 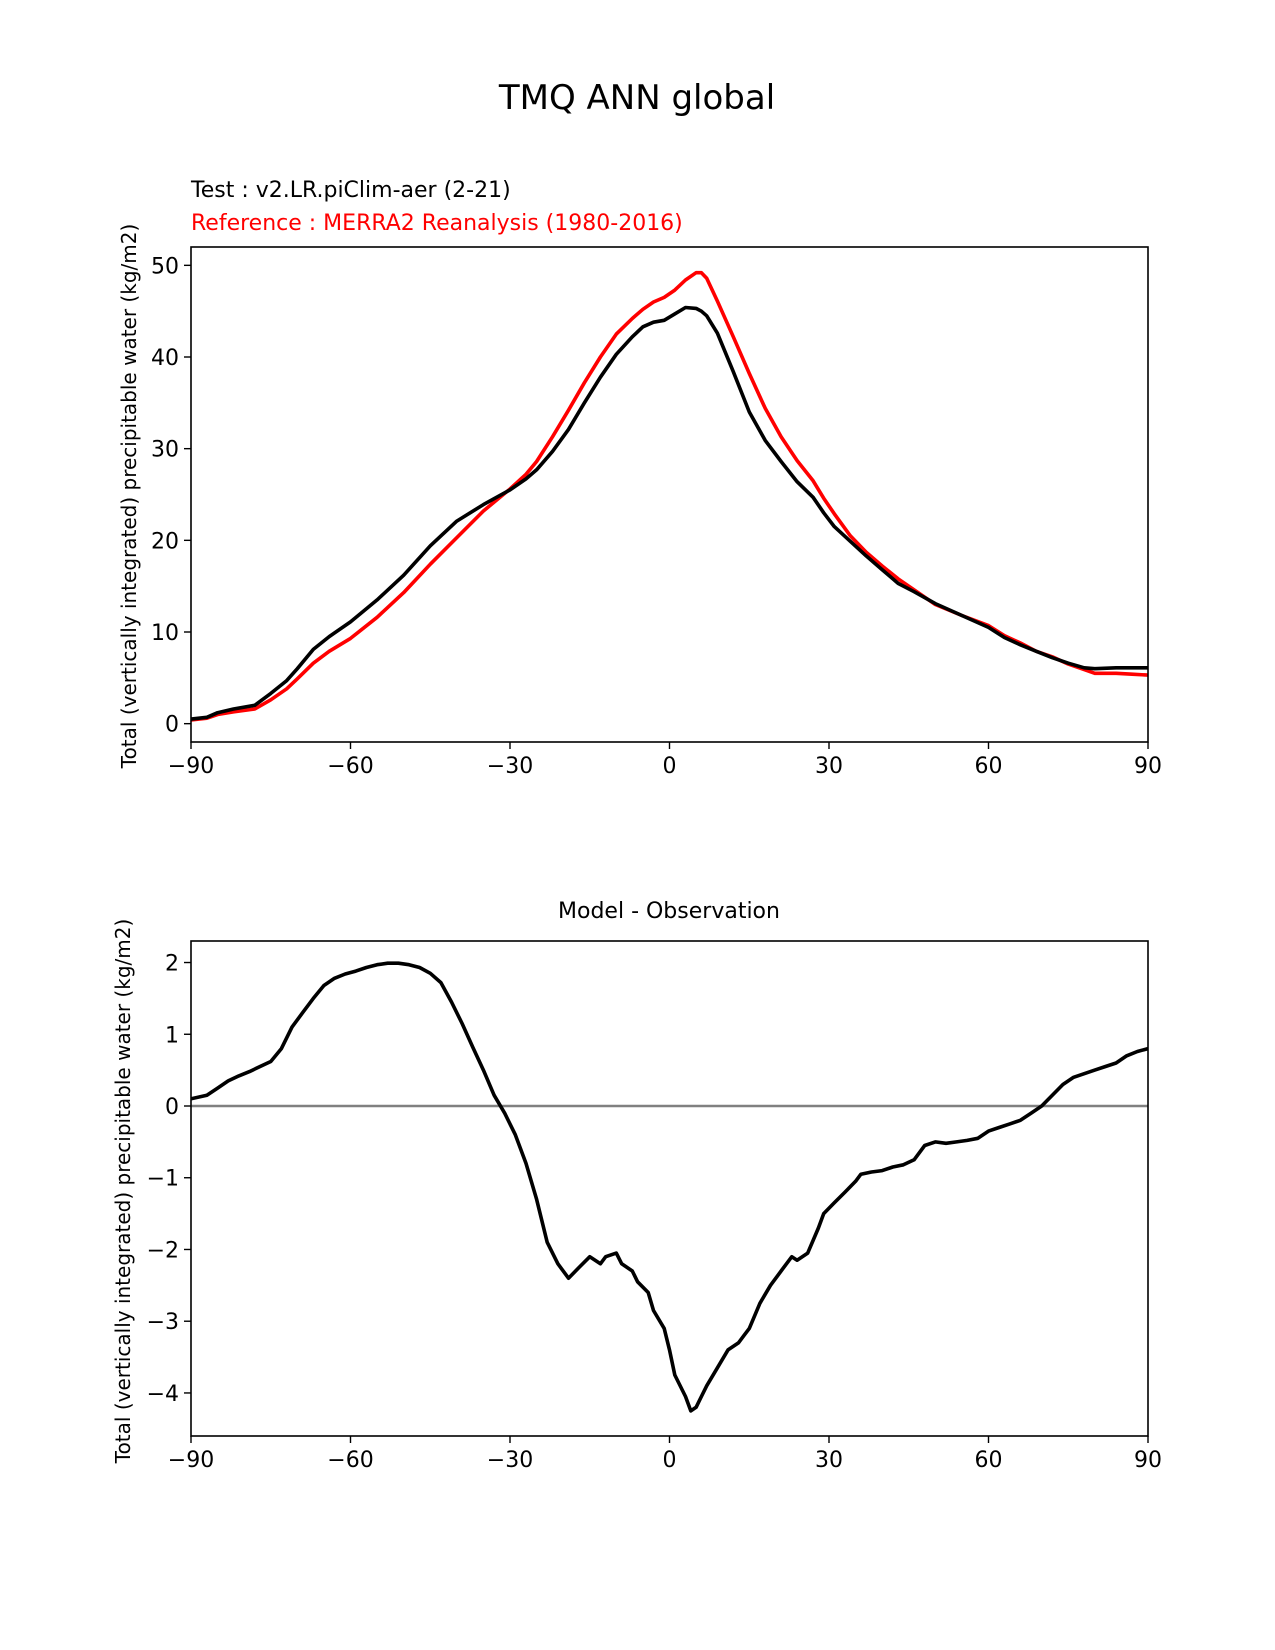 I want to click on bottom-y-tick-label: 0, so click(x=172, y=1107).